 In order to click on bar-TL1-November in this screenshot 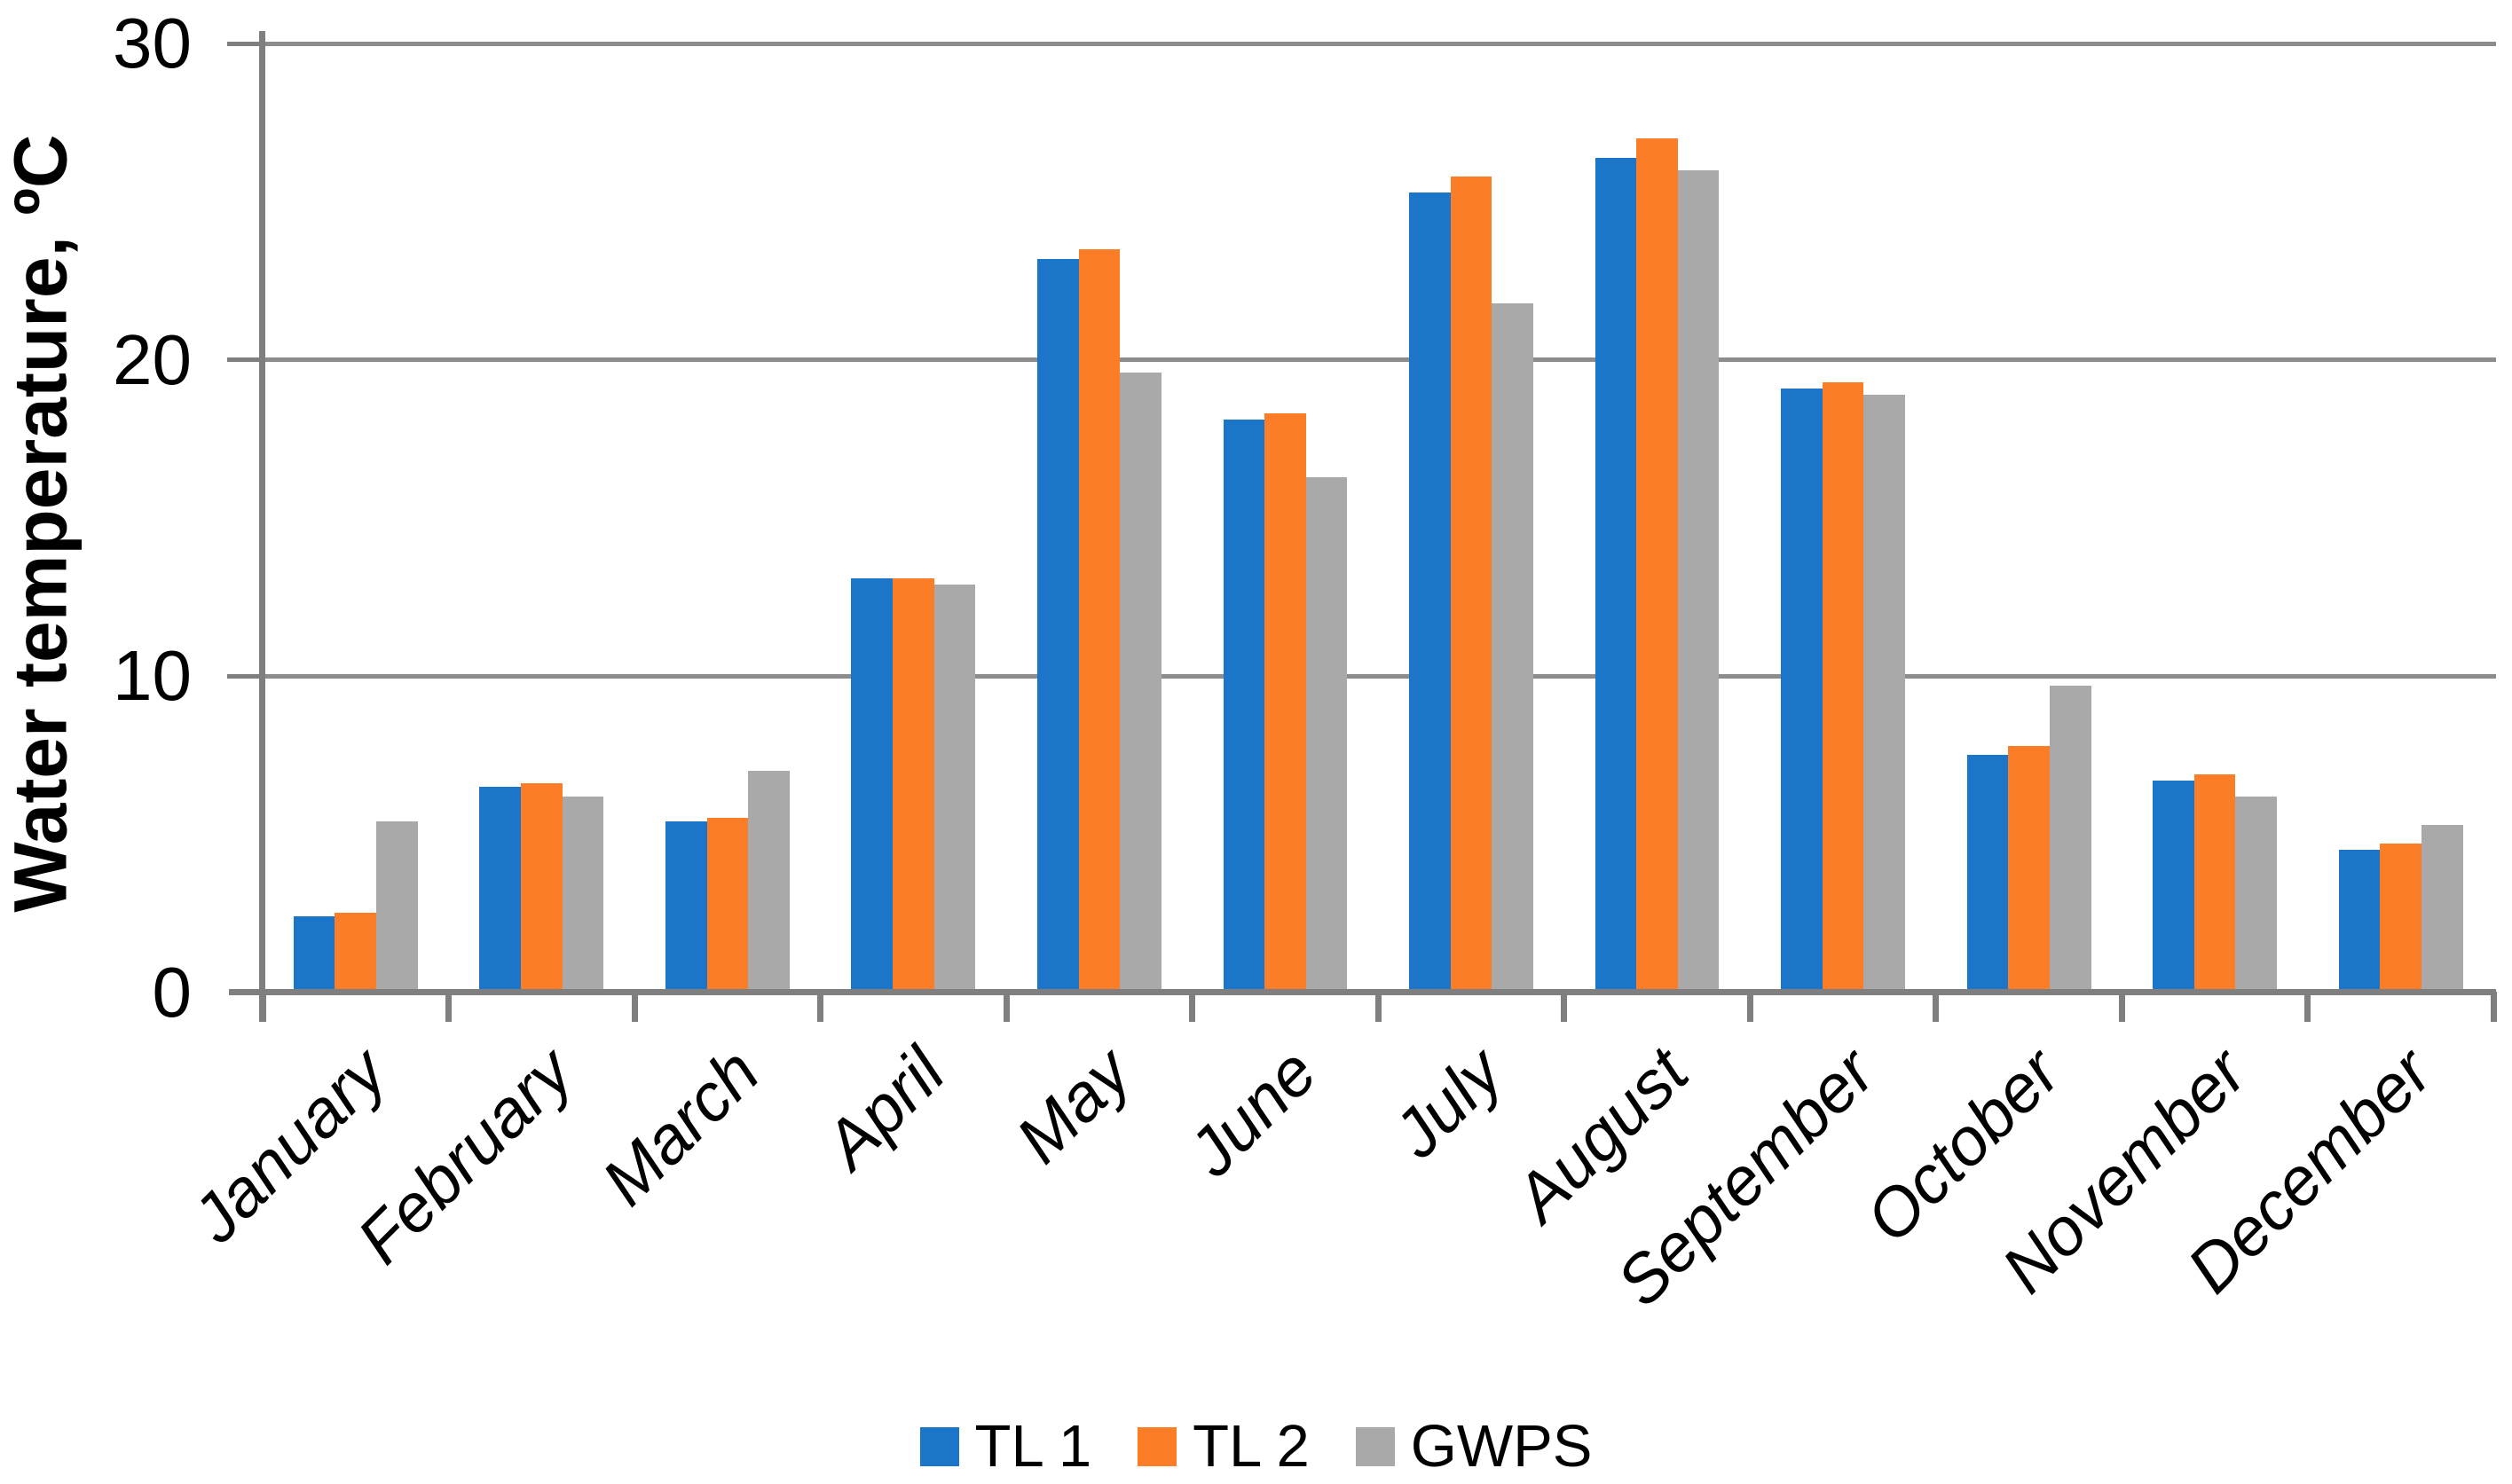, I will do `click(2173, 886)`.